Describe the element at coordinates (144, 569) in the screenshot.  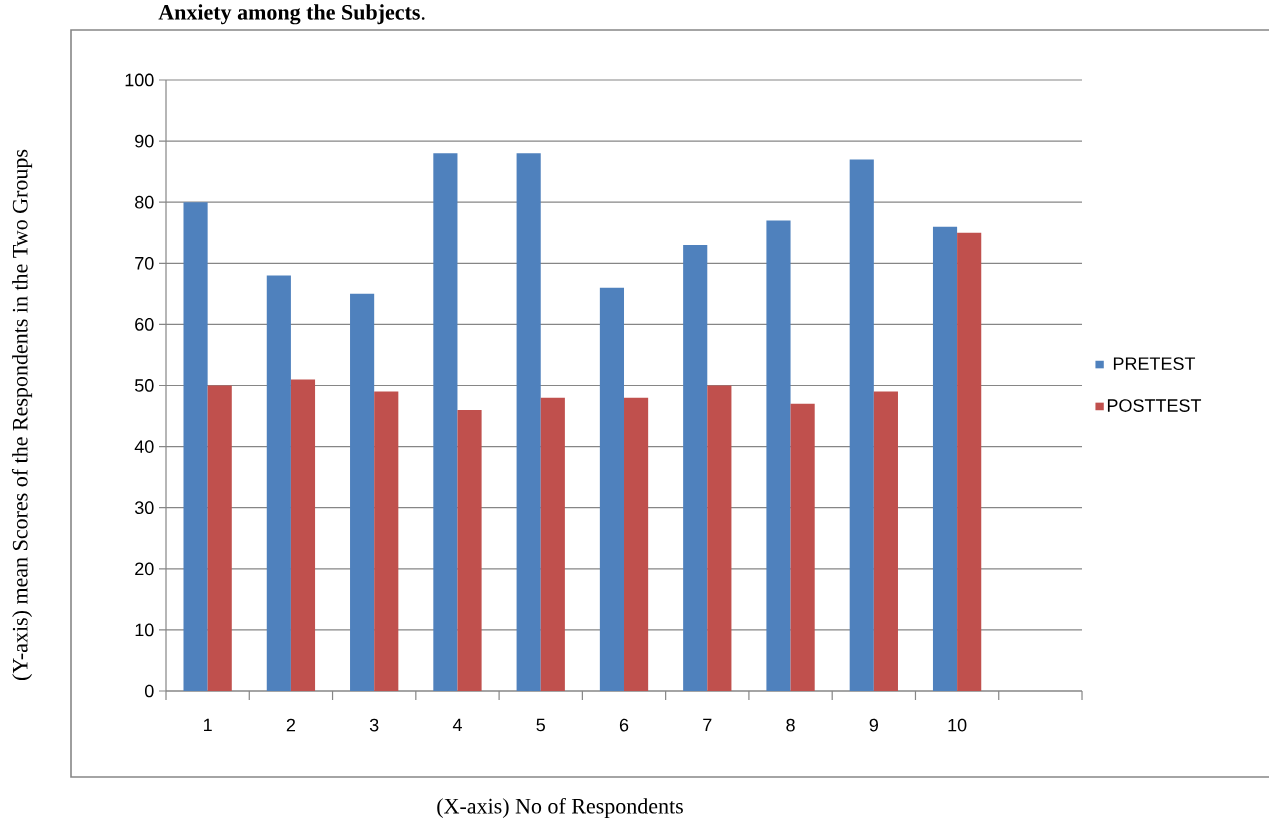
I see `y-tick-label: 20` at that location.